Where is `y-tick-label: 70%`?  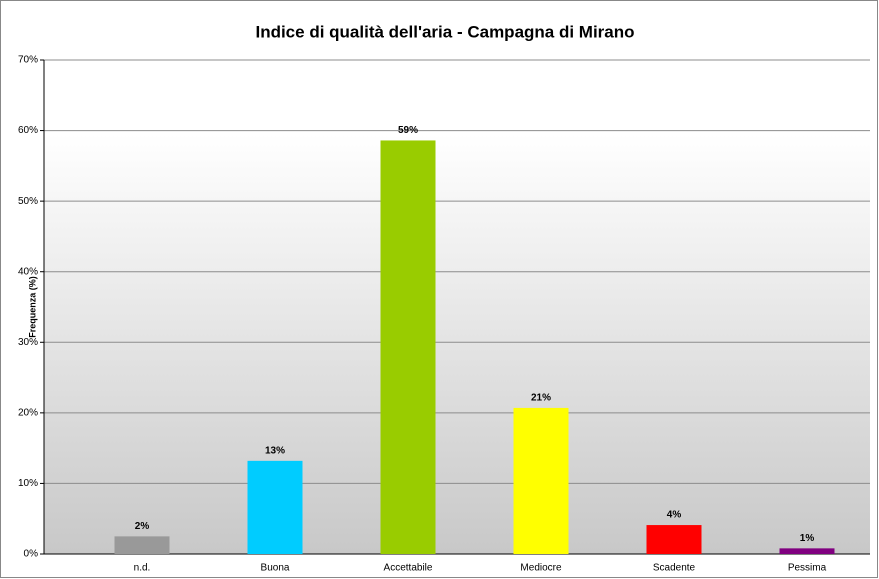
y-tick-label: 70% is located at coordinates (28, 60).